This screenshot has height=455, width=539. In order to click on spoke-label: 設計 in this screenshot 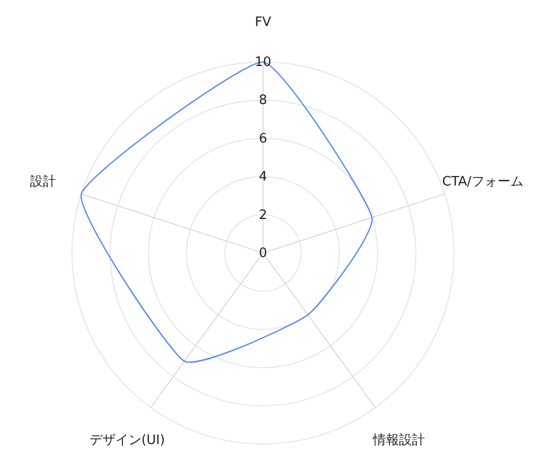, I will do `click(43, 182)`.